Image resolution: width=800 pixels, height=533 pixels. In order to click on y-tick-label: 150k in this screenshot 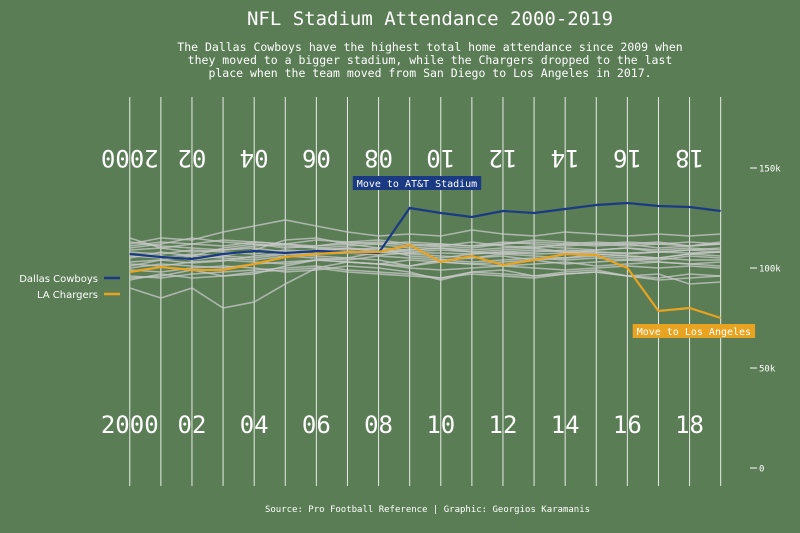, I will do `click(770, 170)`.